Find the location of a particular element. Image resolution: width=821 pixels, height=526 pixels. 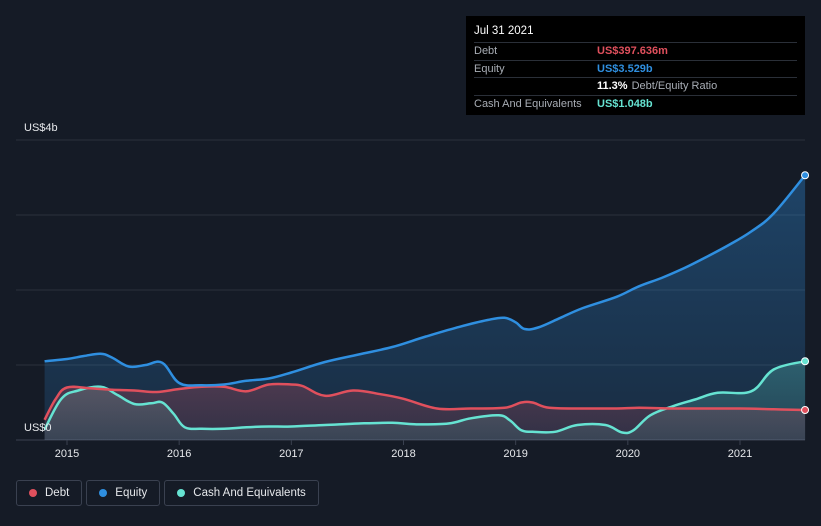

equity-end-marker is located at coordinates (805, 175).